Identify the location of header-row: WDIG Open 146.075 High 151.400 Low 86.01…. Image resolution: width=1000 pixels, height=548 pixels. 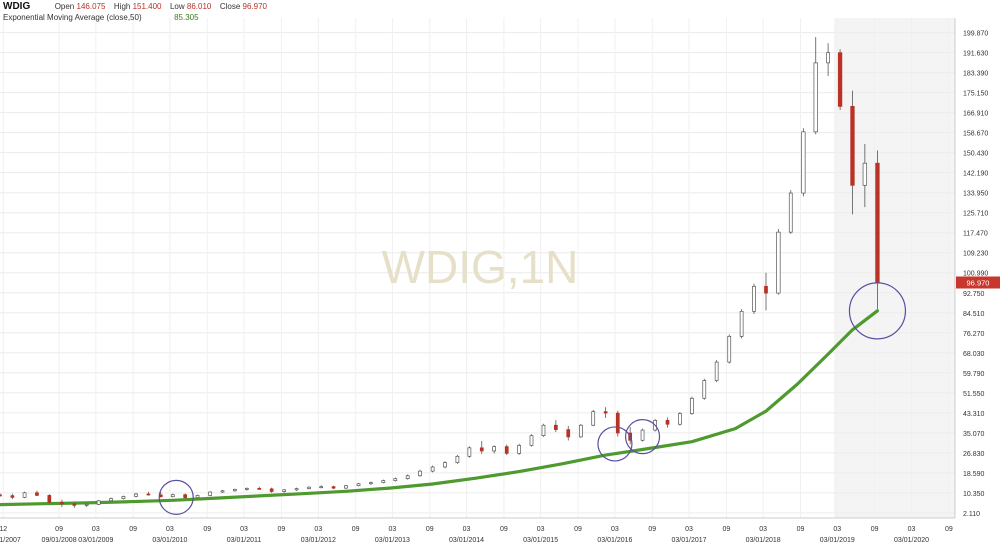
(135, 6).